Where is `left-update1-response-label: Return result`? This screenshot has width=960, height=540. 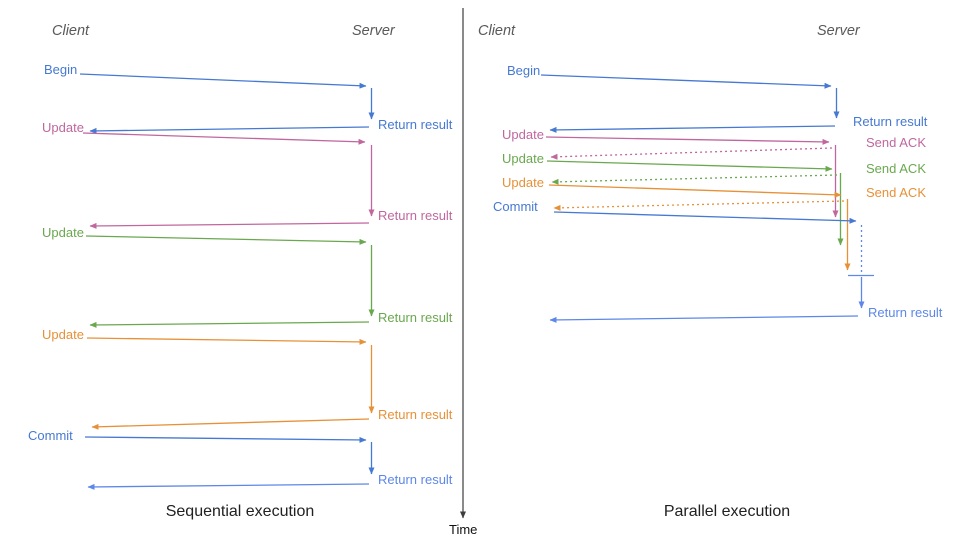 left-update1-response-label: Return result is located at coordinates (415, 215).